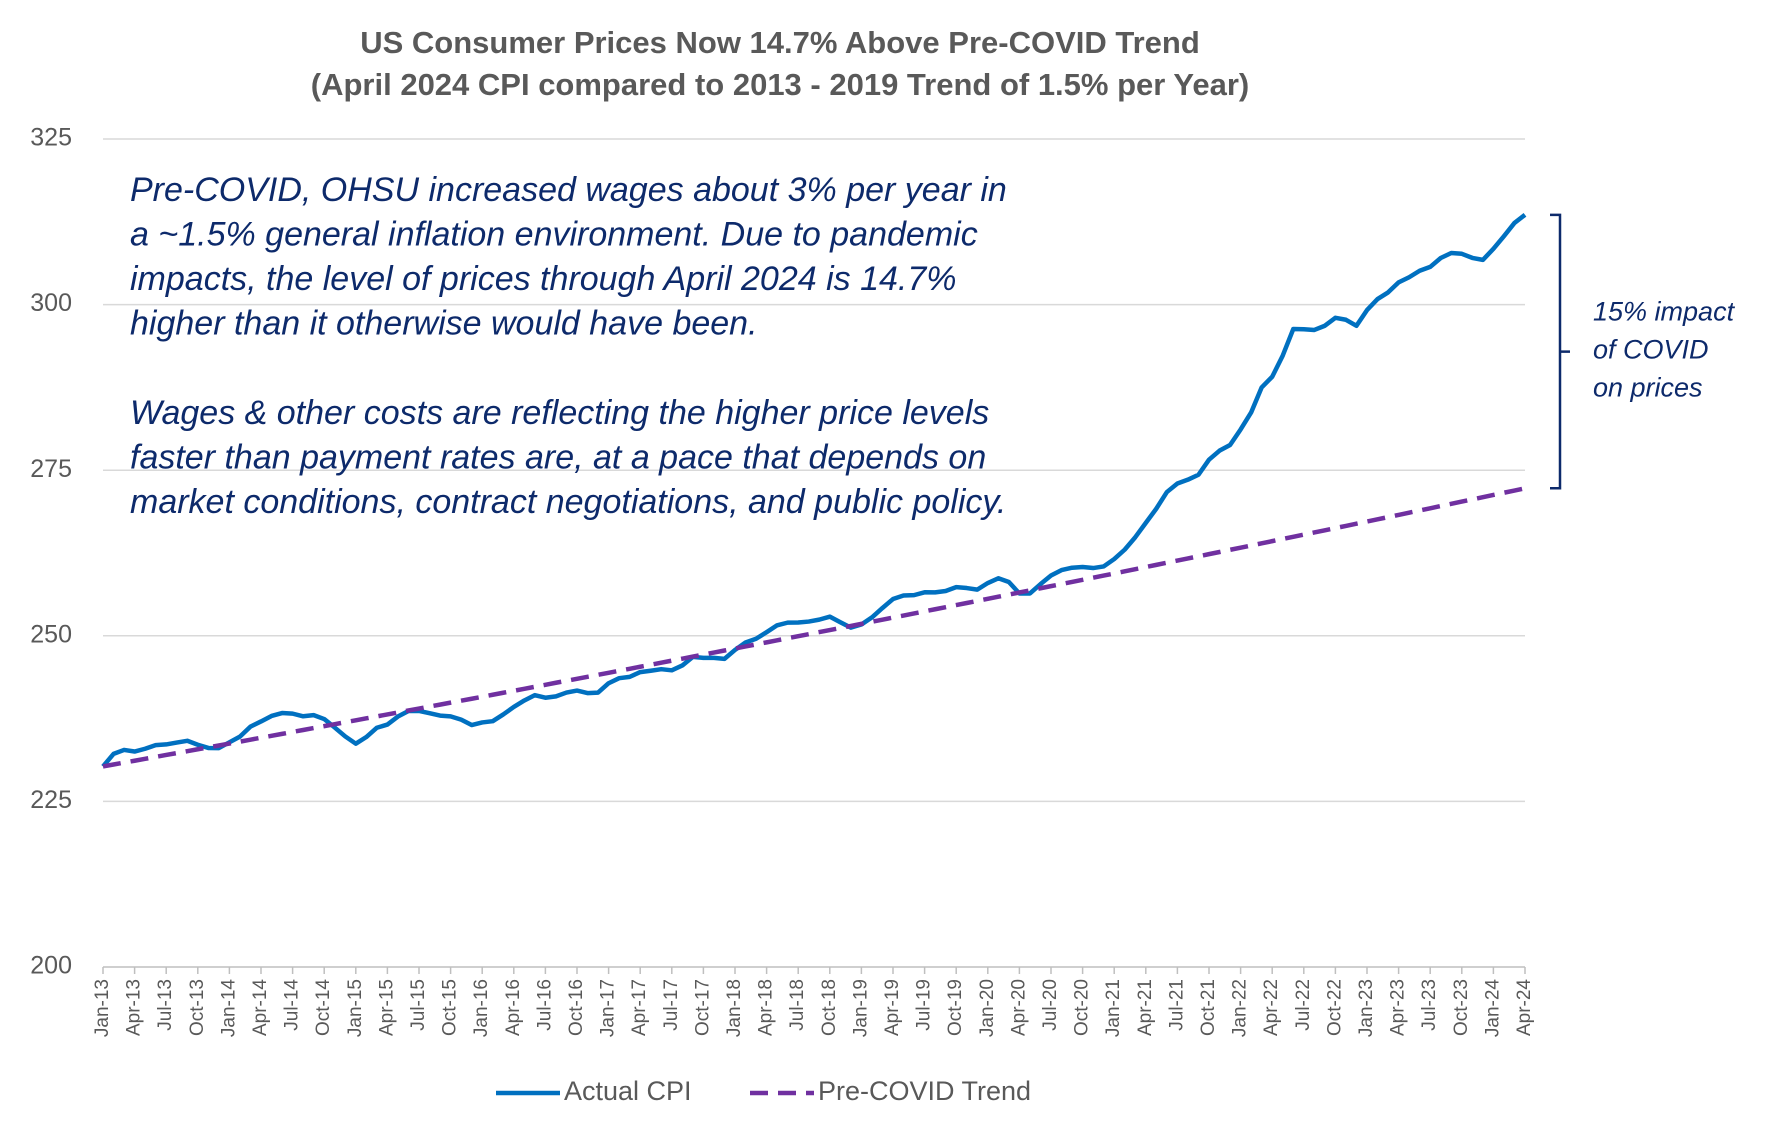 The width and height of the screenshot is (1767, 1125). What do you see at coordinates (1176, 1005) in the screenshot?
I see `x-tick-label: Jul-21` at bounding box center [1176, 1005].